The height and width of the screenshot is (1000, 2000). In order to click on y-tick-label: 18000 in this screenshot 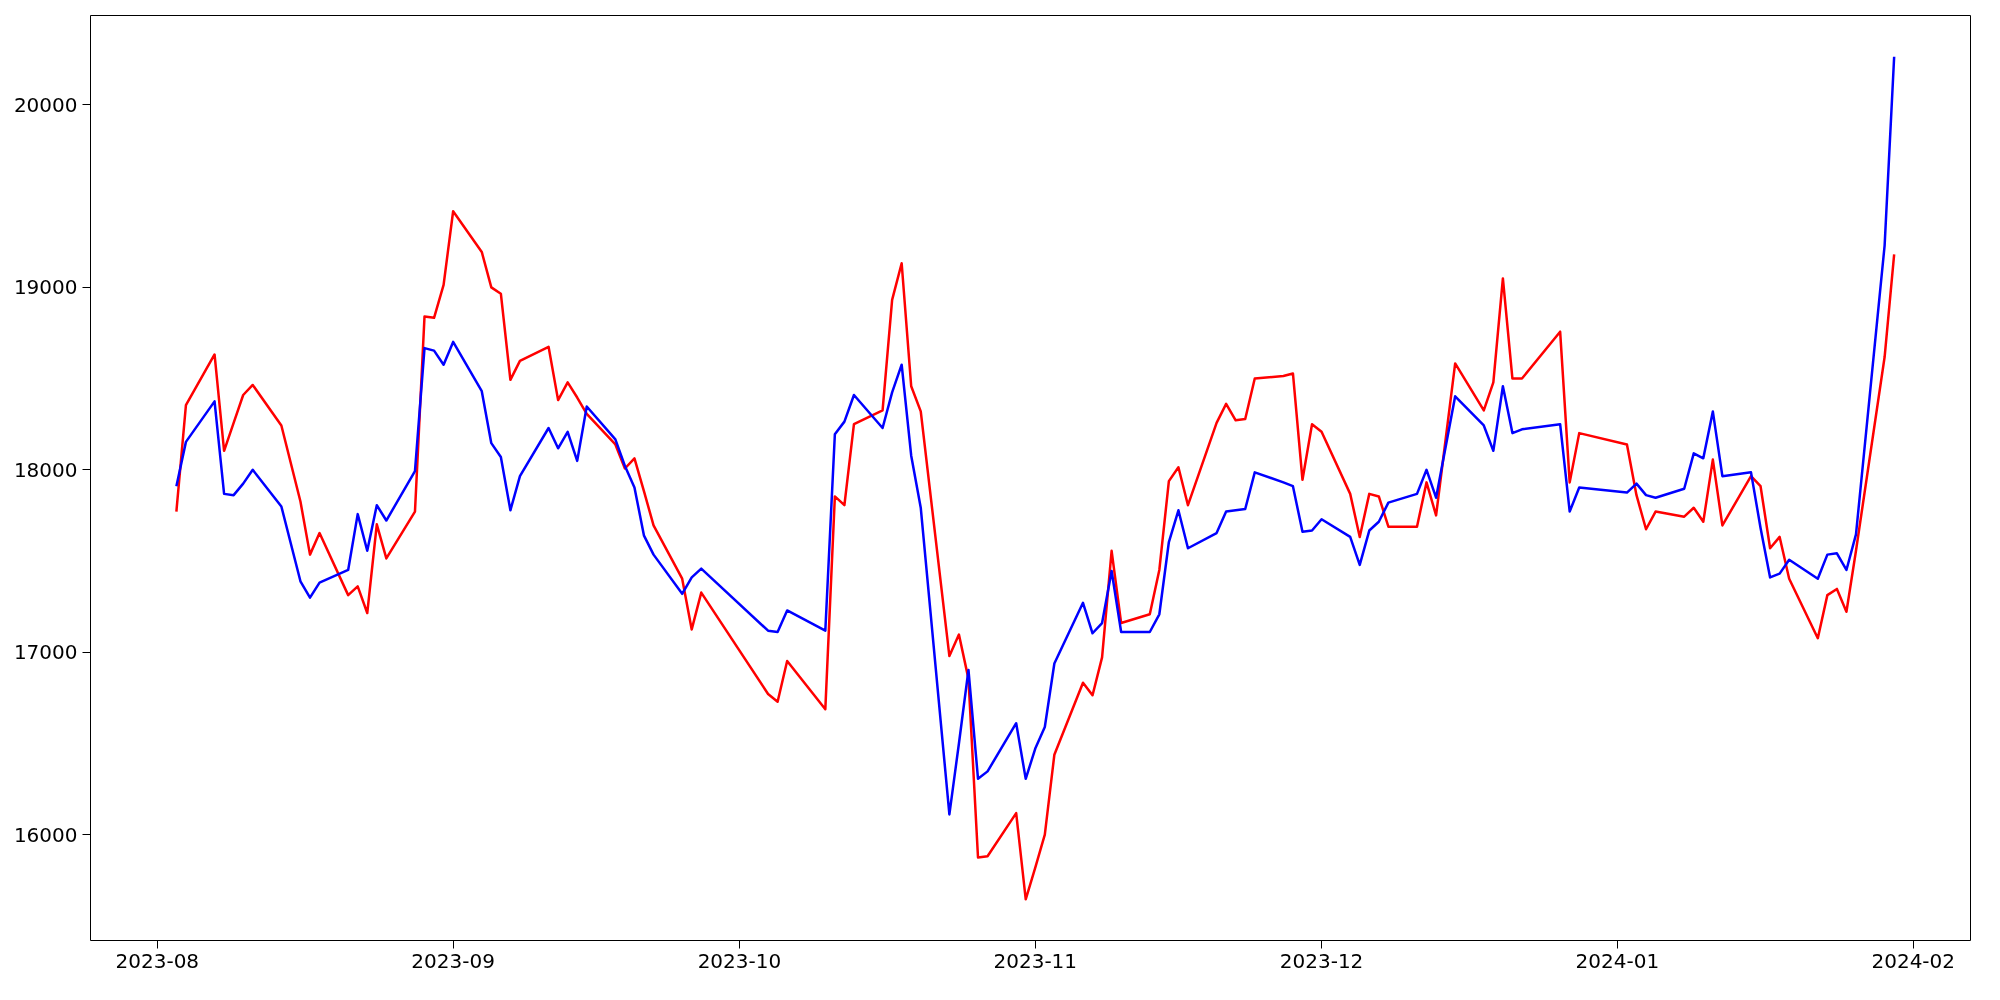, I will do `click(45, 469)`.